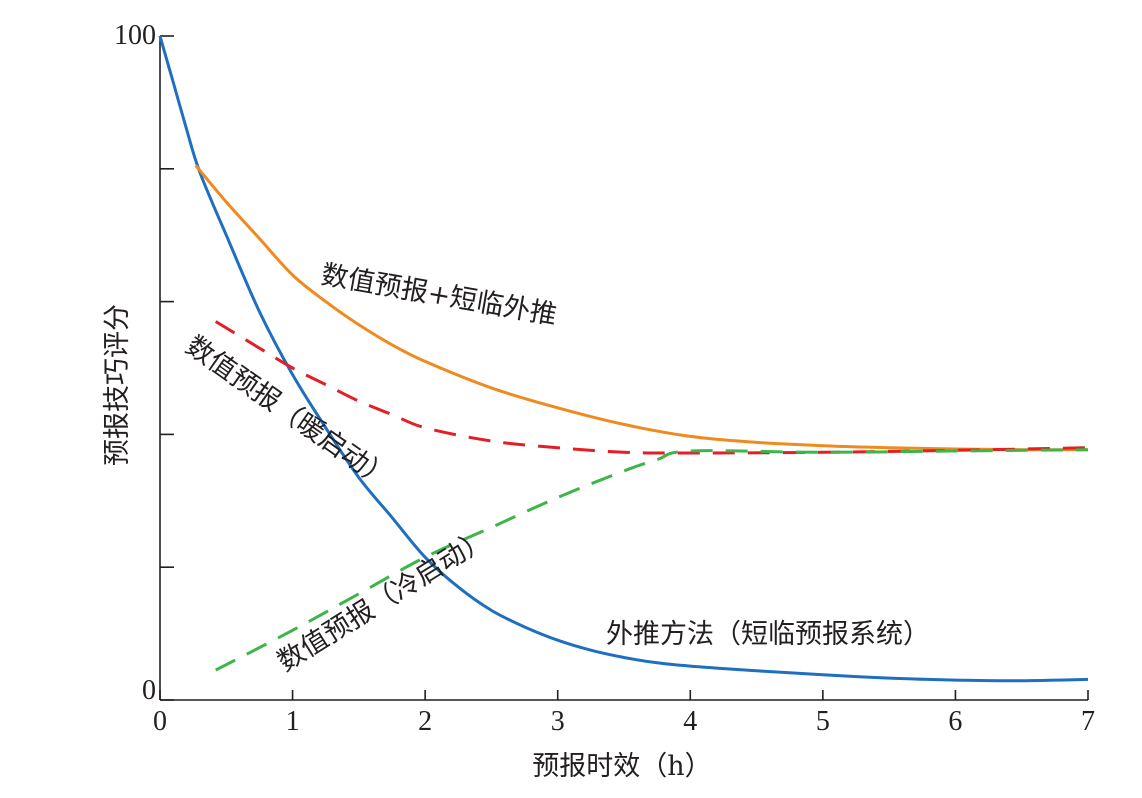 The image size is (1142, 798). What do you see at coordinates (117, 385) in the screenshot?
I see `y-axis-title: 预报技巧评分` at bounding box center [117, 385].